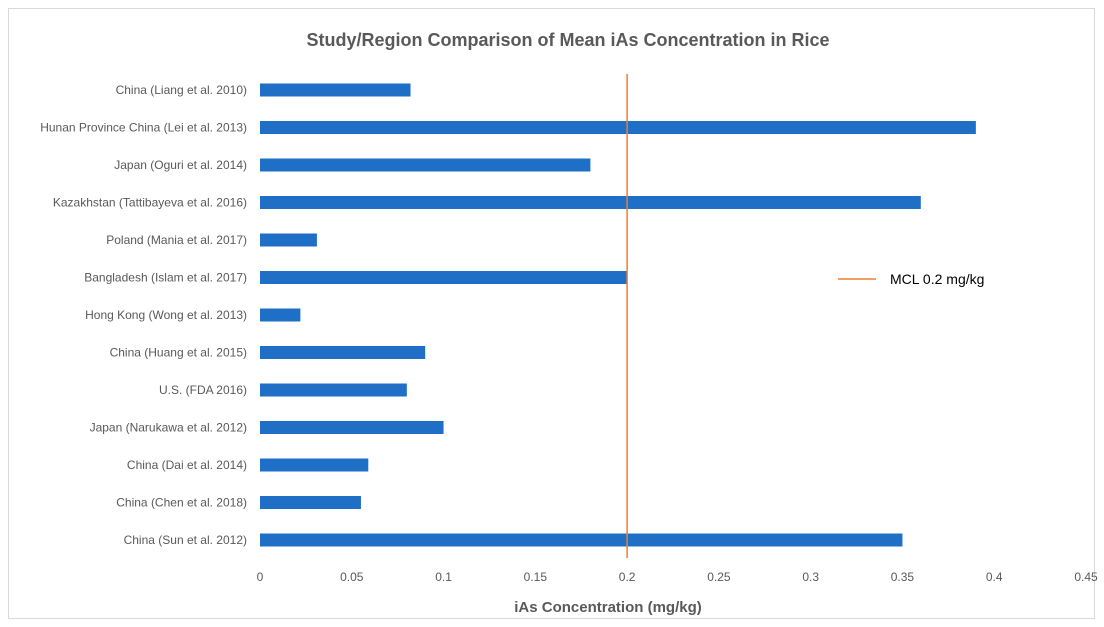 This screenshot has height=627, width=1104. What do you see at coordinates (181, 90) in the screenshot?
I see `category-label: China (Liang et al. 2010)` at bounding box center [181, 90].